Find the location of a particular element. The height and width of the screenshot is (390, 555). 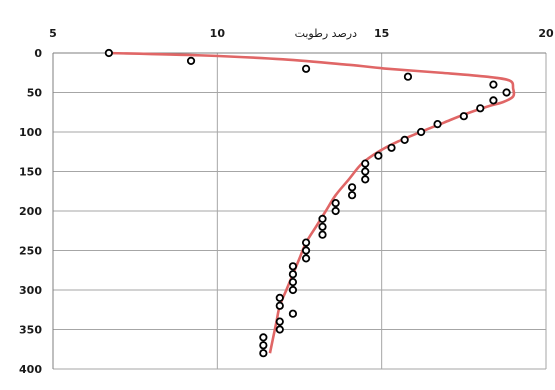

x-tick-label: 5 is located at coordinates (53, 33).